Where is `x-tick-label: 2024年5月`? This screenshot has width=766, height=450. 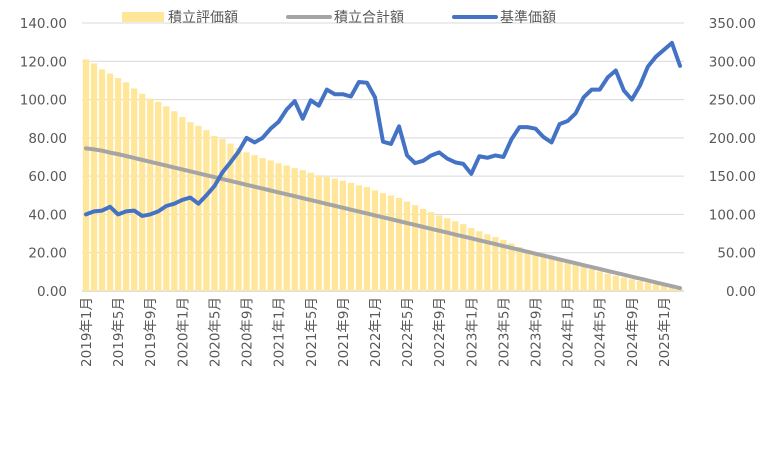
x-tick-label: 2024年5月 is located at coordinates (601, 332).